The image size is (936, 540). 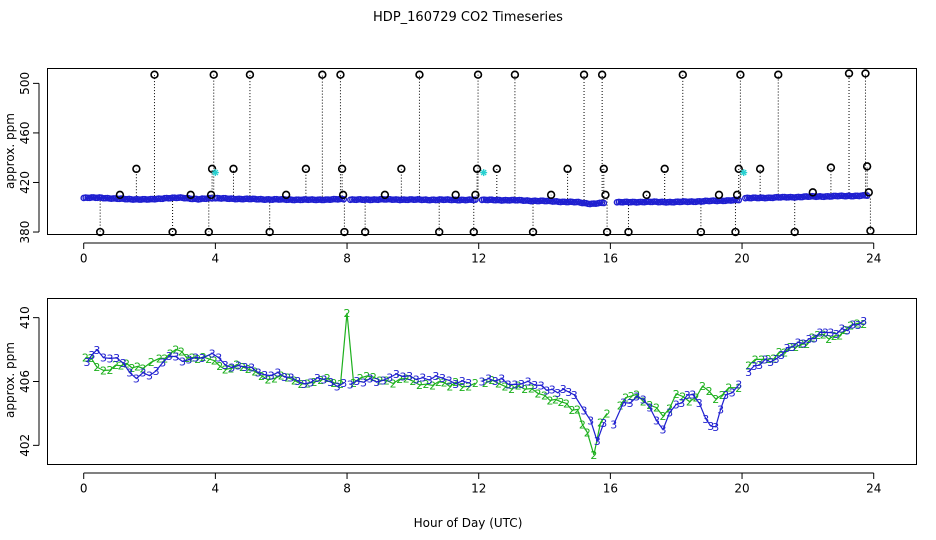 What do you see at coordinates (84, 489) in the screenshot?
I see `bottom-x-tick-label: 0` at bounding box center [84, 489].